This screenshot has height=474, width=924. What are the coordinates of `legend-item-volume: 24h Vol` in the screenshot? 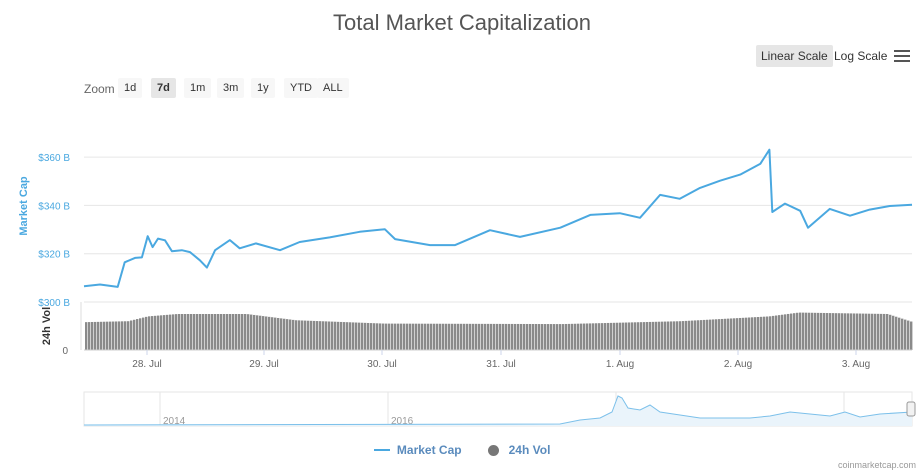 It's located at (519, 449).